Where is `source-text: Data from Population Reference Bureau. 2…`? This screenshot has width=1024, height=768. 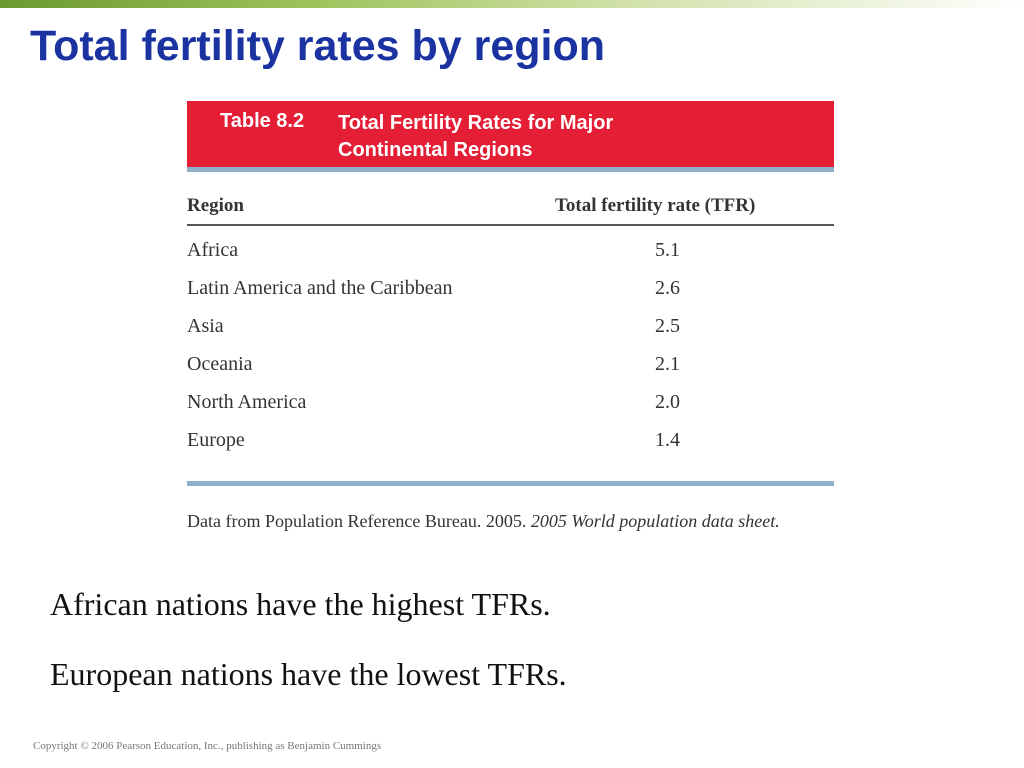 source-text: Data from Population Reference Bureau. 2… is located at coordinates (357, 521).